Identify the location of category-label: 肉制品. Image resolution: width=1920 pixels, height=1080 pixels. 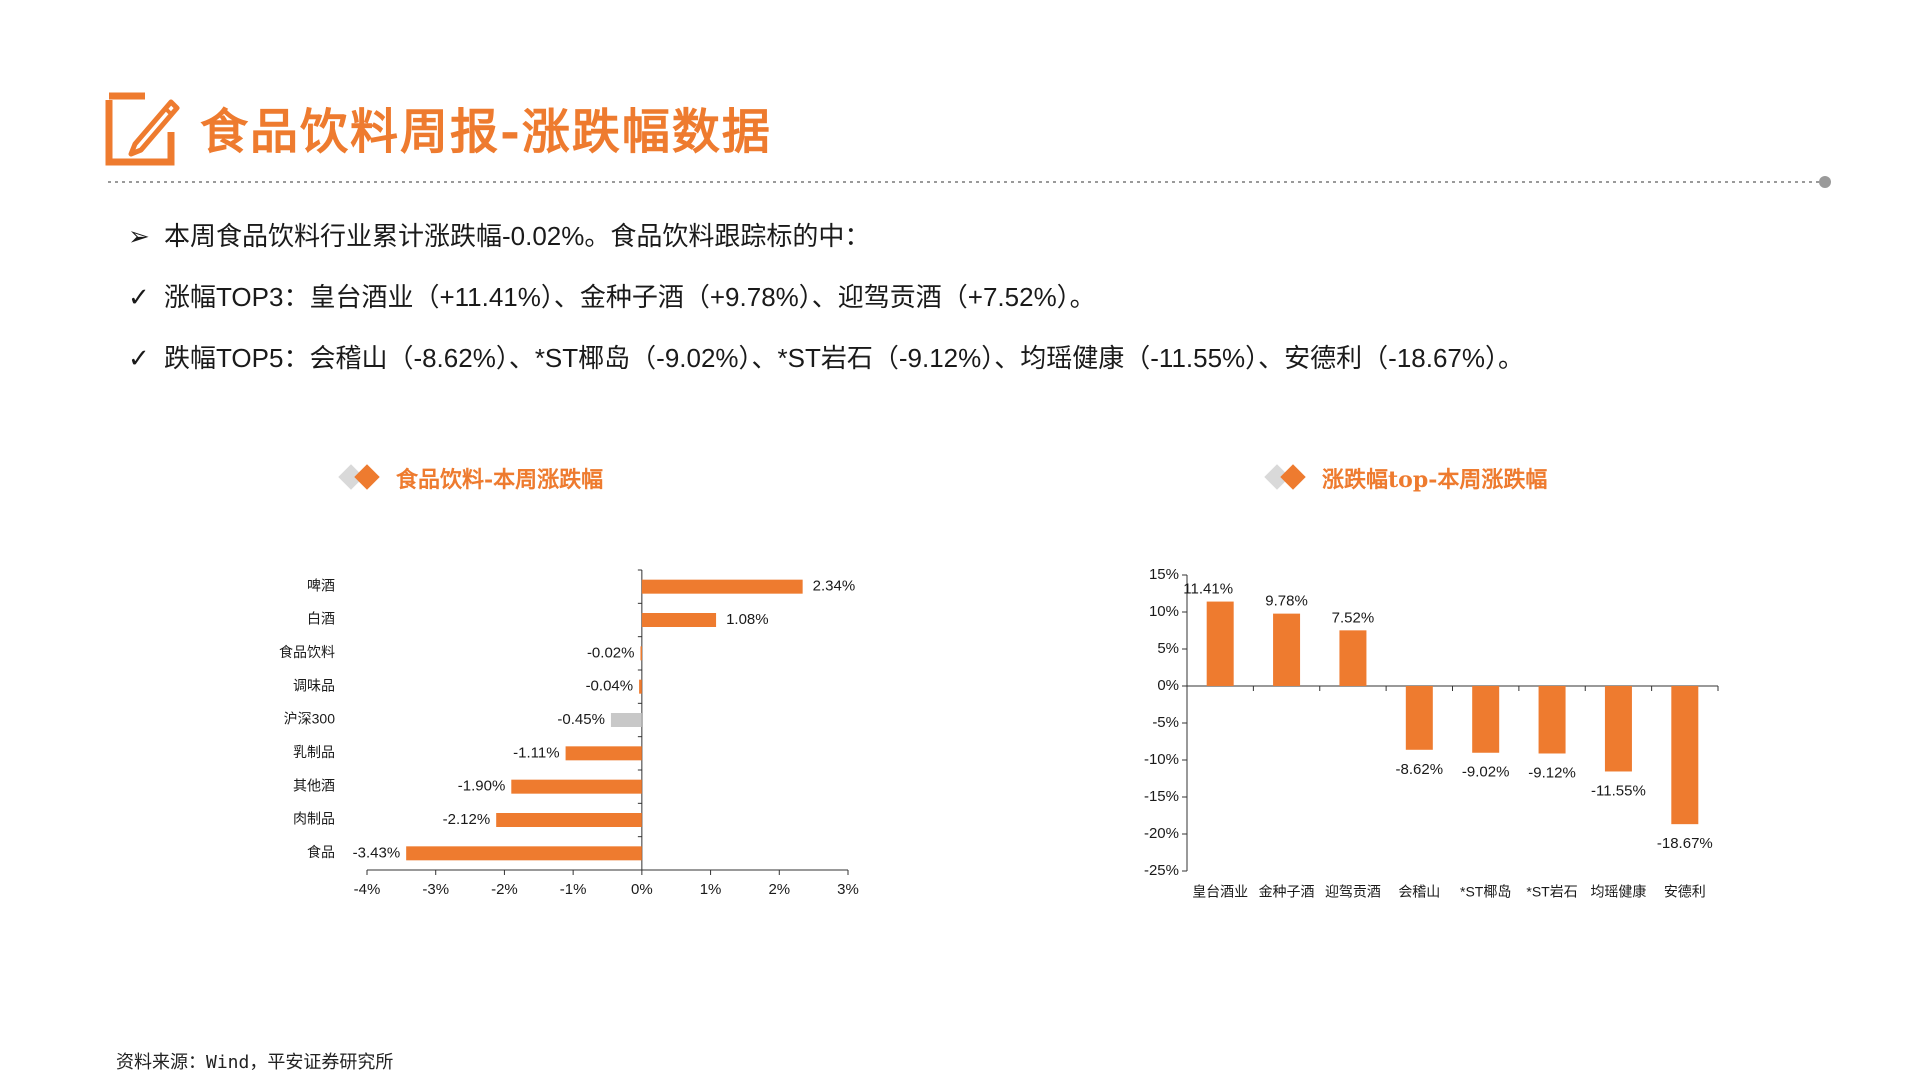
(314, 819).